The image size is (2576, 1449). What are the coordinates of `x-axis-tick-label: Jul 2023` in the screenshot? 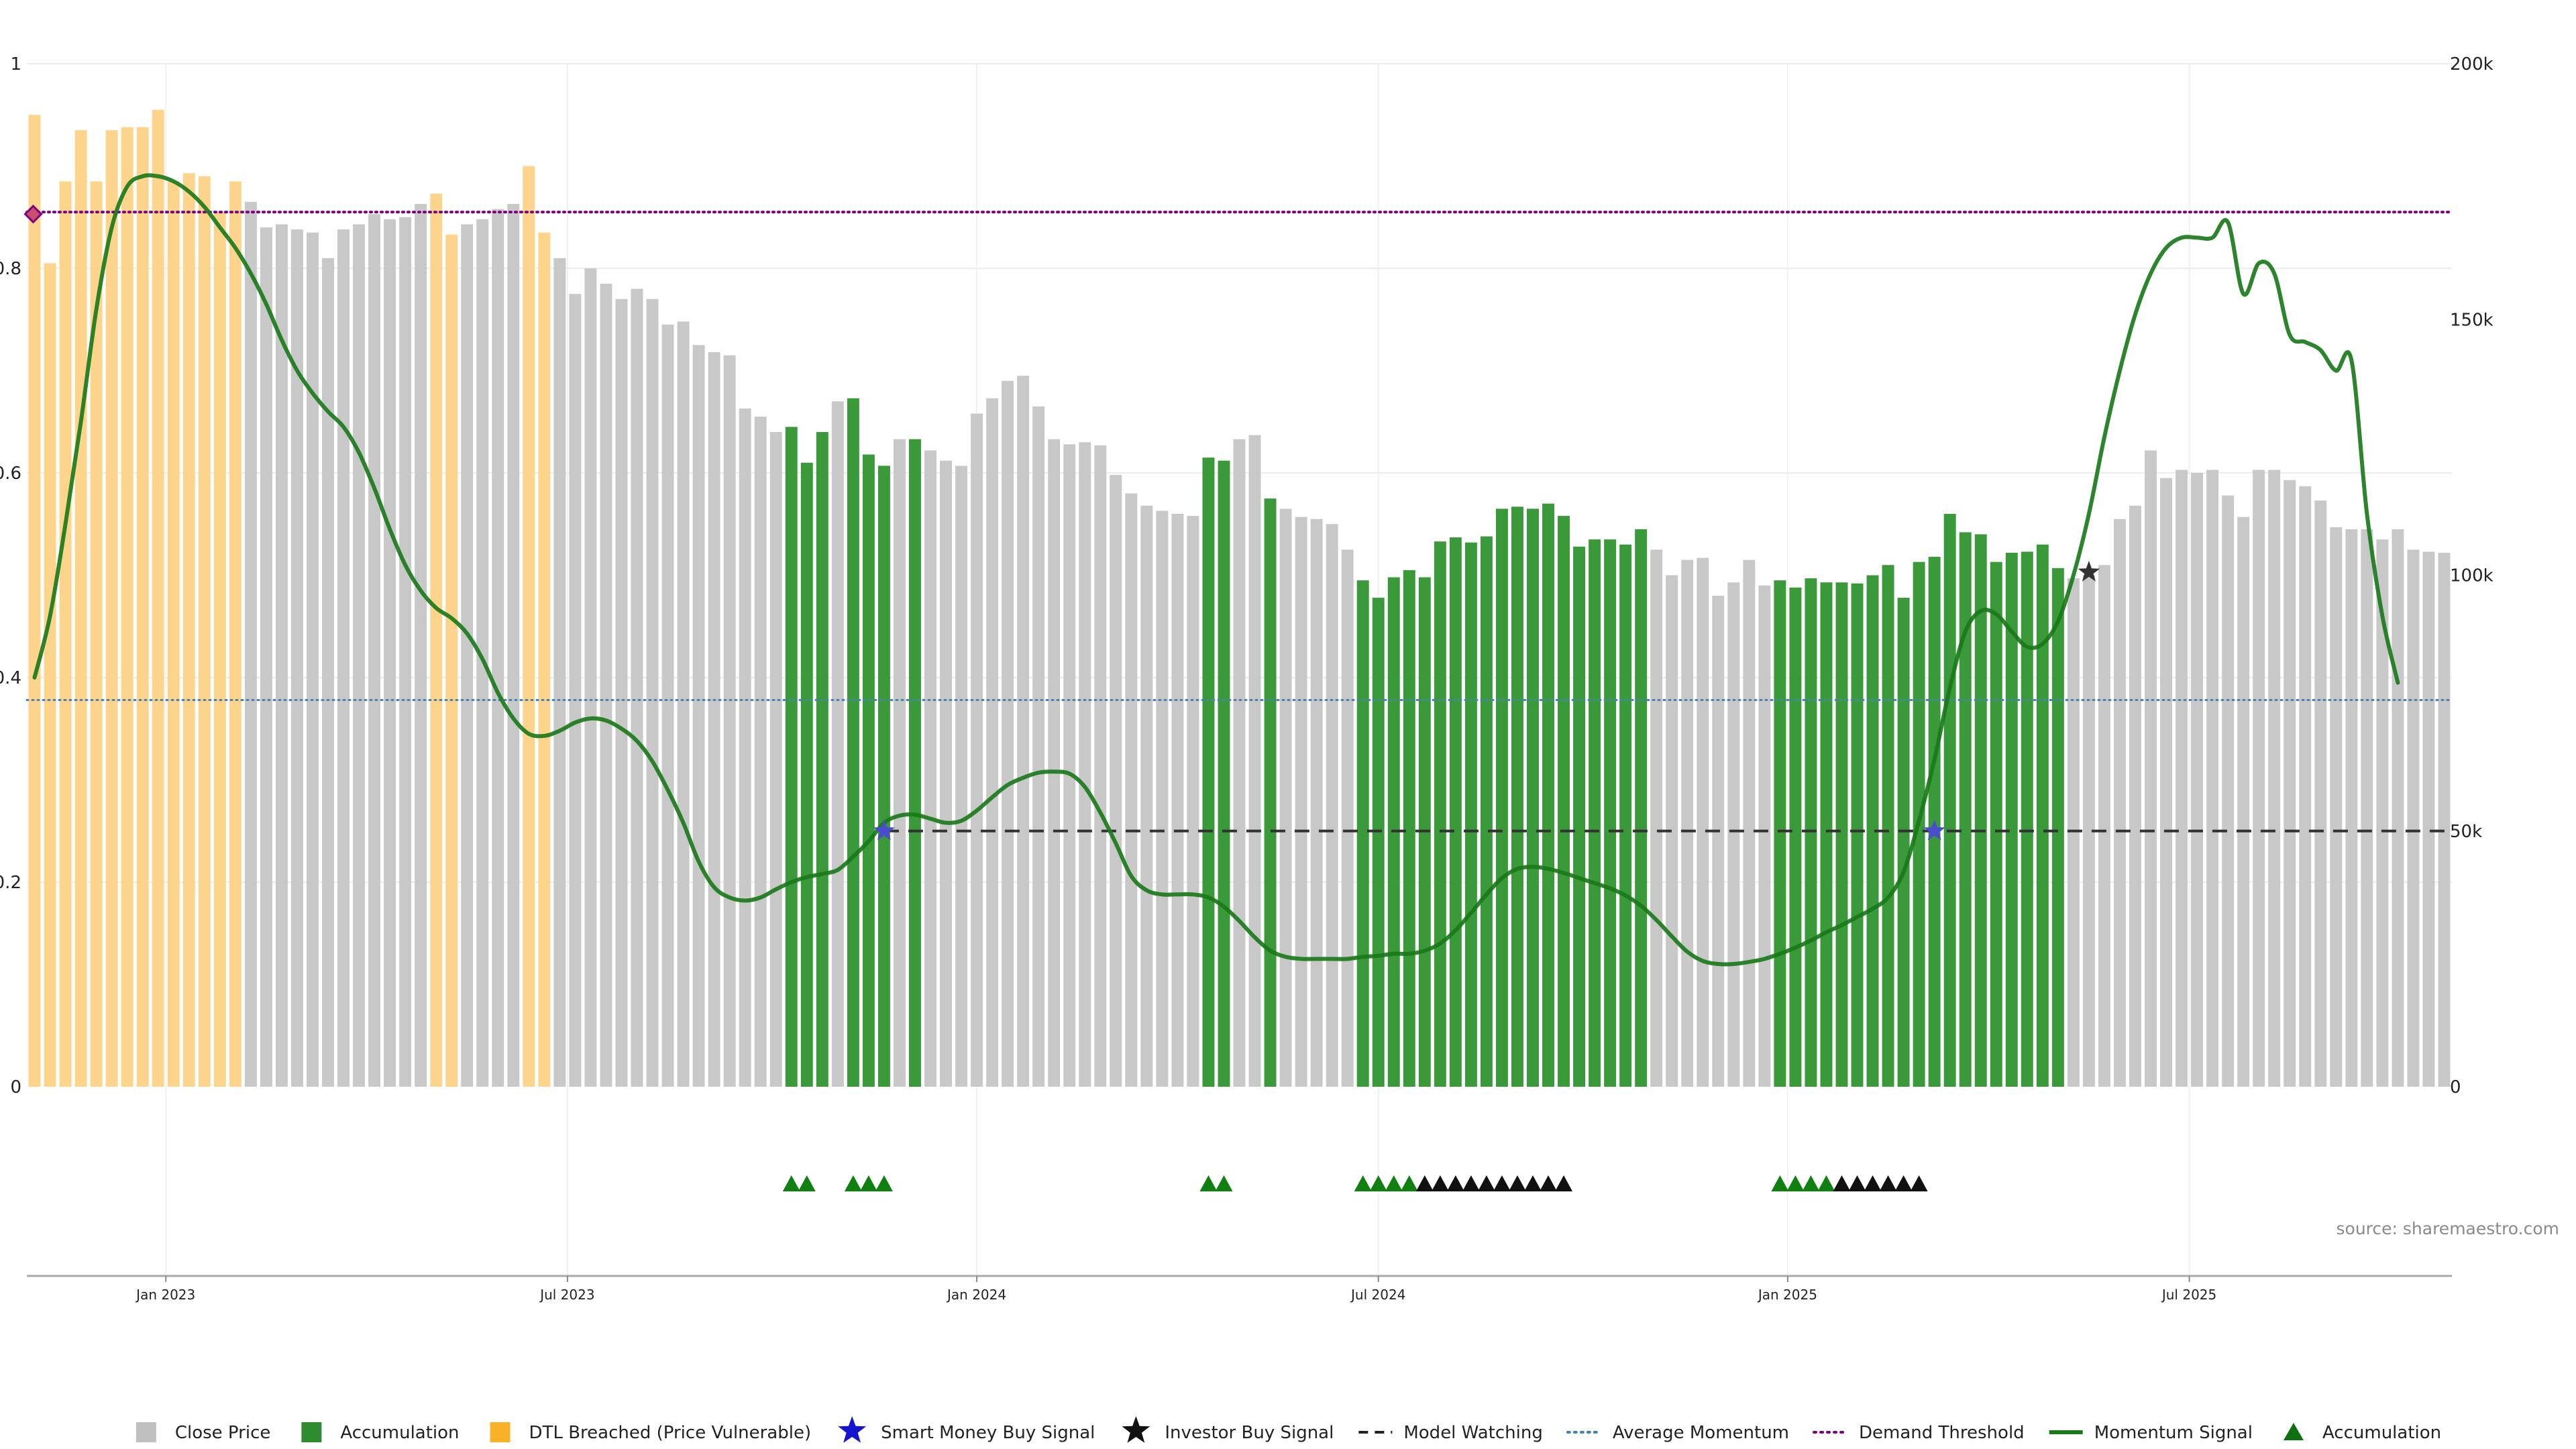 It's located at (566, 1295).